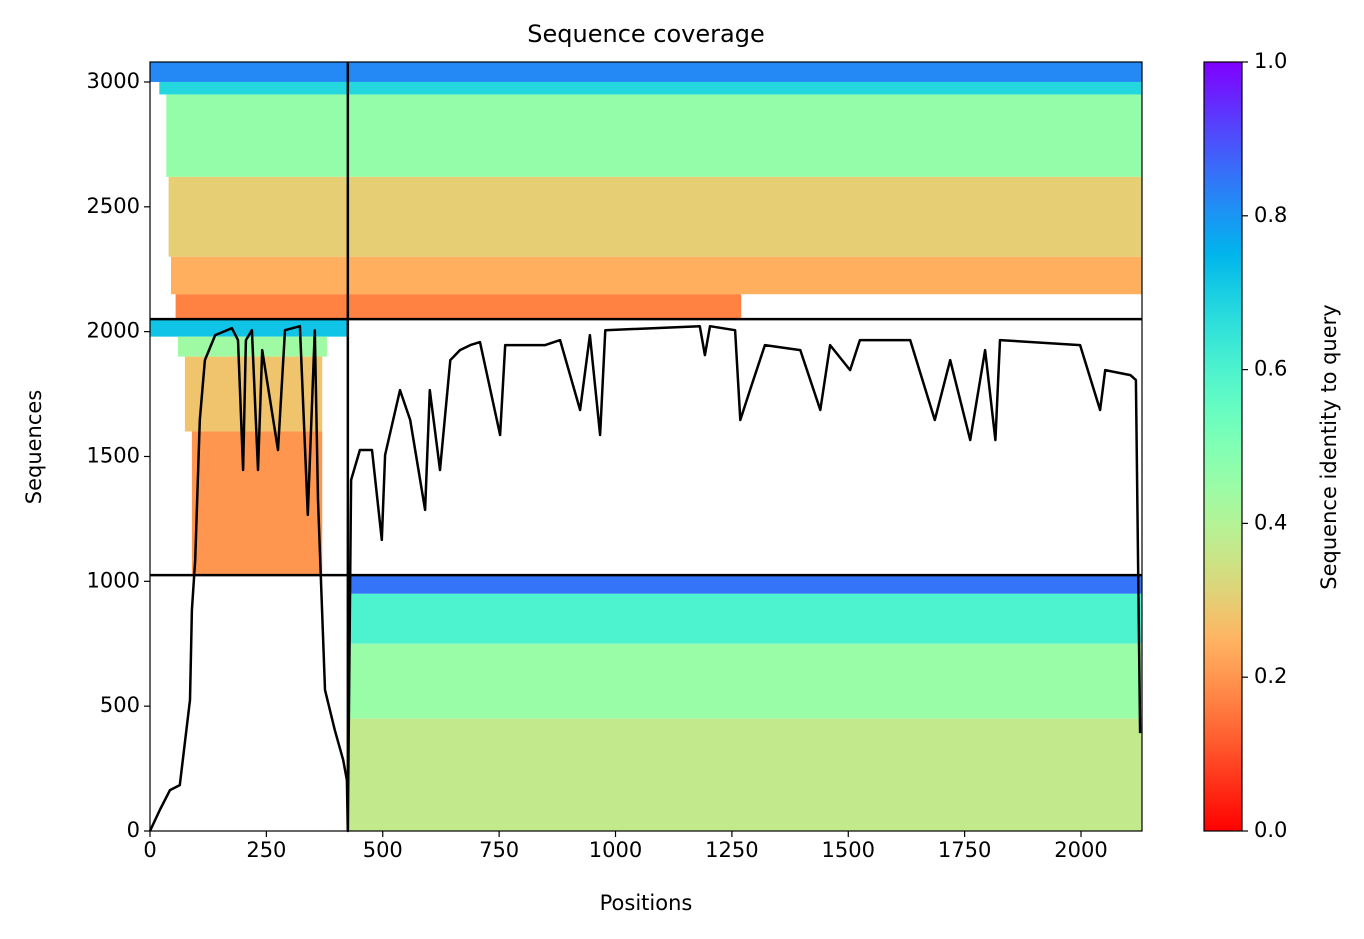 Image resolution: width=1364 pixels, height=939 pixels. Describe the element at coordinates (1270, 830) in the screenshot. I see `colorbar-tick-label: 0.0` at that location.